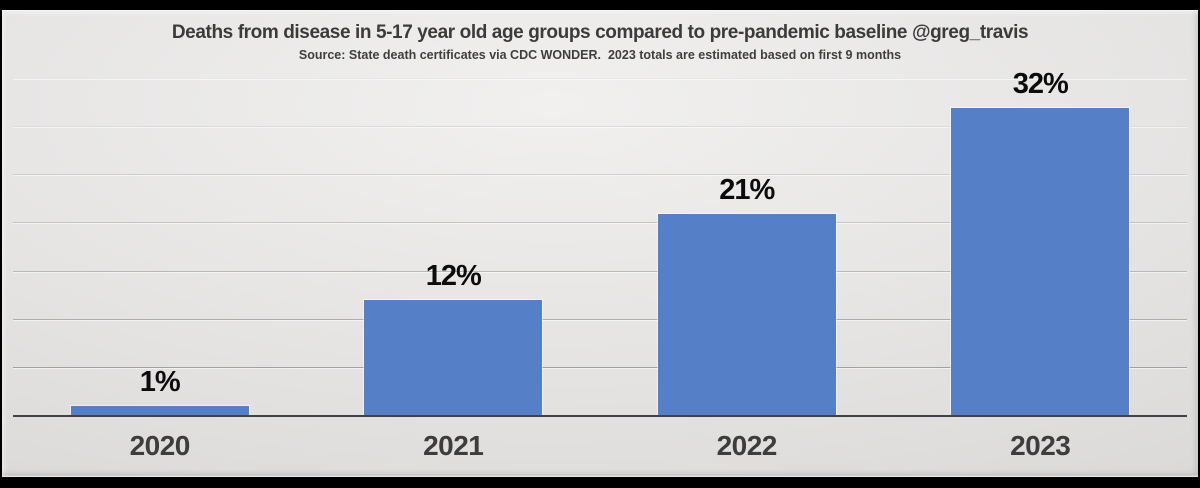 Image resolution: width=1200 pixels, height=488 pixels. What do you see at coordinates (600, 446) in the screenshot?
I see `x-axis-labels: 2020 2021 2022 2023` at bounding box center [600, 446].